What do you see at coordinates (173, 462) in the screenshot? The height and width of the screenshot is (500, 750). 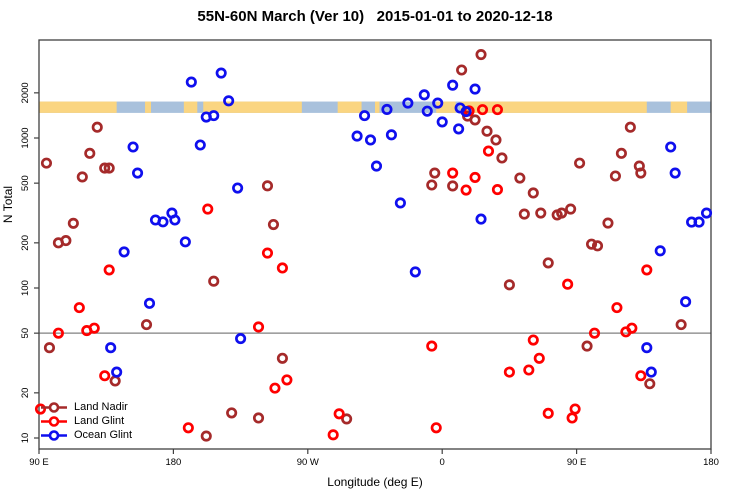 I see `x-tick-label: 180` at bounding box center [173, 462].